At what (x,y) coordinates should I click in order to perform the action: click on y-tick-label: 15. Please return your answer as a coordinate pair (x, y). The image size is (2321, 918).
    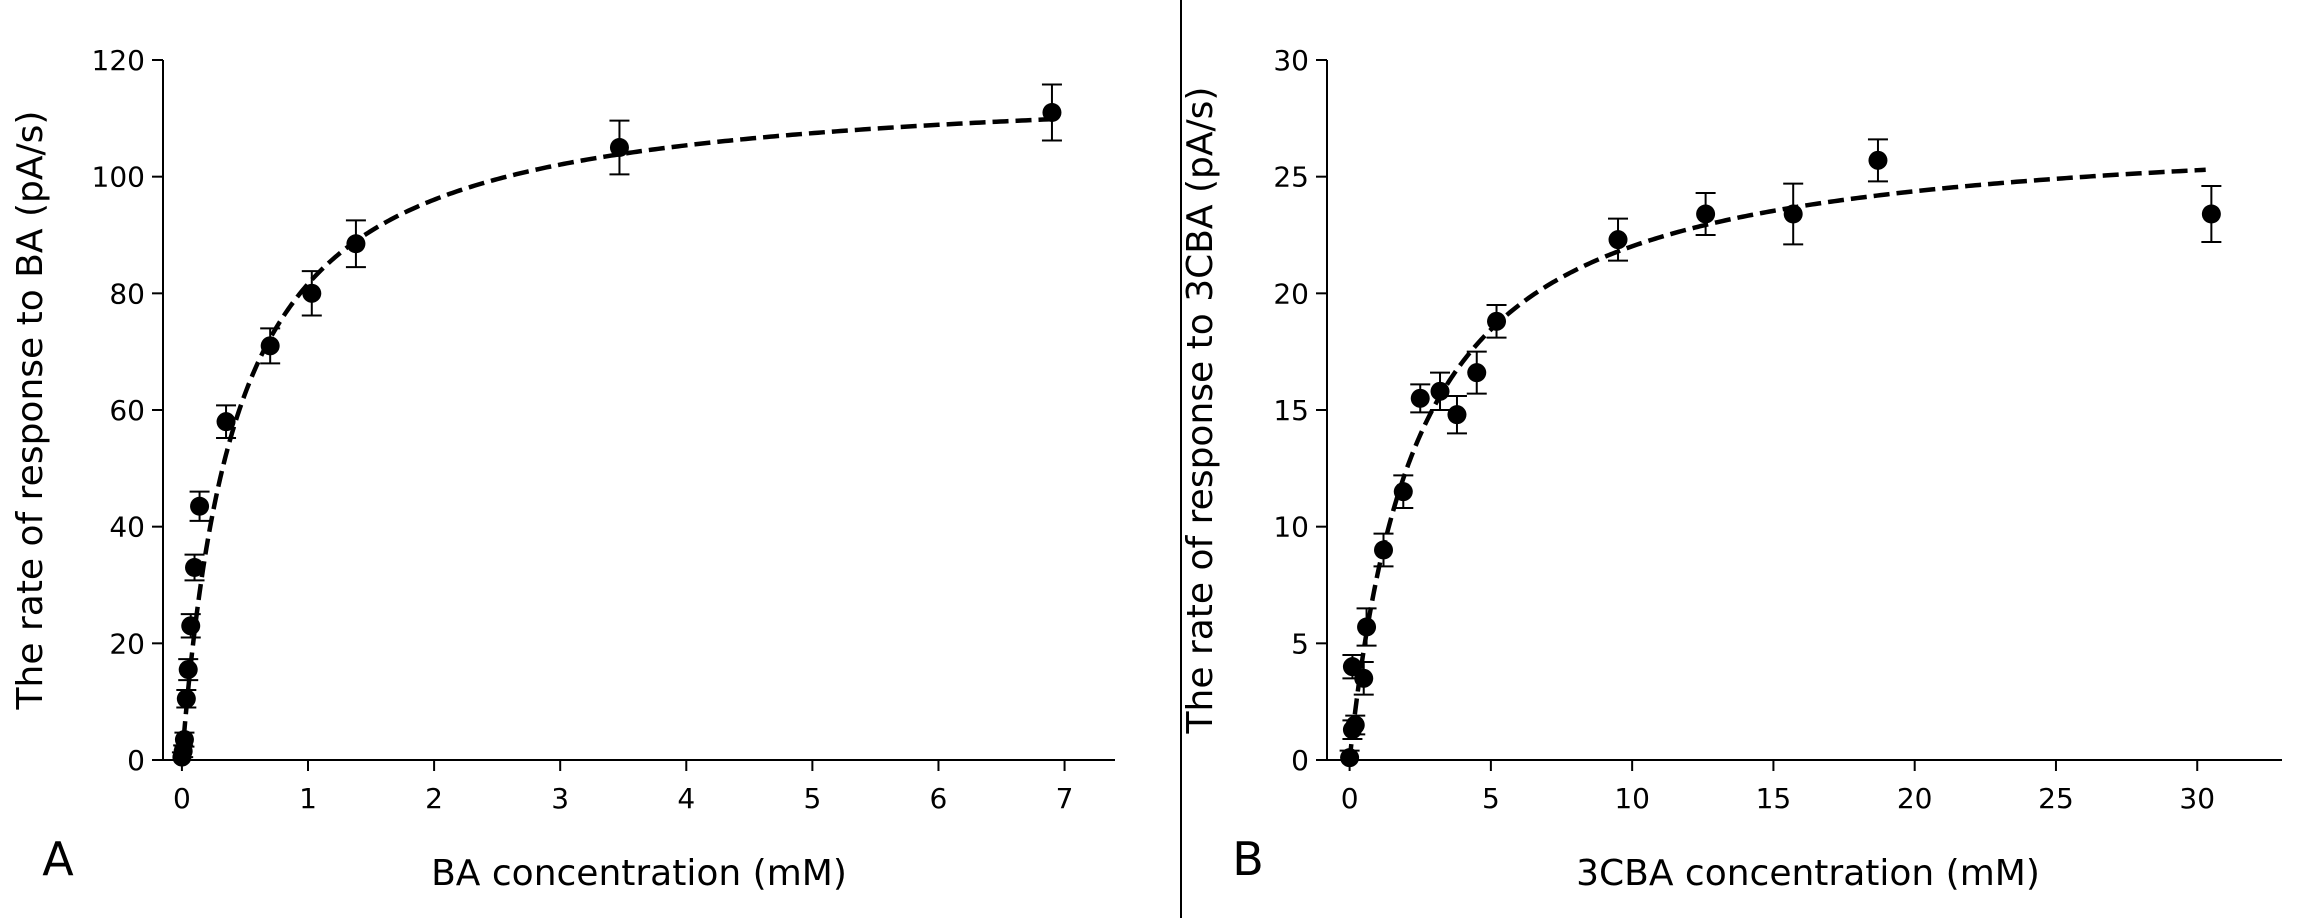
    Looking at the image, I should click on (1291, 410).